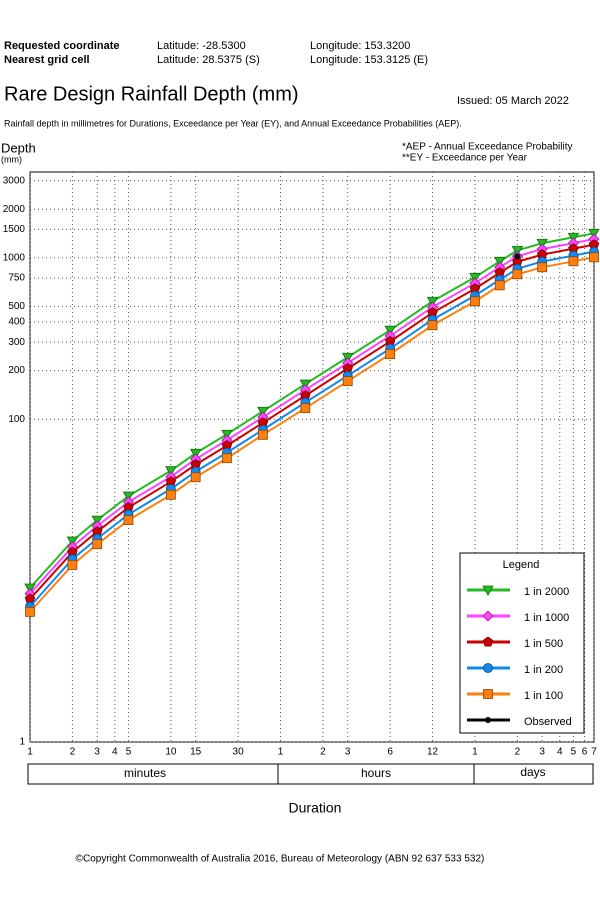 The width and height of the screenshot is (600, 900). What do you see at coordinates (14, 257) in the screenshot?
I see `y-tick-label: 1000` at bounding box center [14, 257].